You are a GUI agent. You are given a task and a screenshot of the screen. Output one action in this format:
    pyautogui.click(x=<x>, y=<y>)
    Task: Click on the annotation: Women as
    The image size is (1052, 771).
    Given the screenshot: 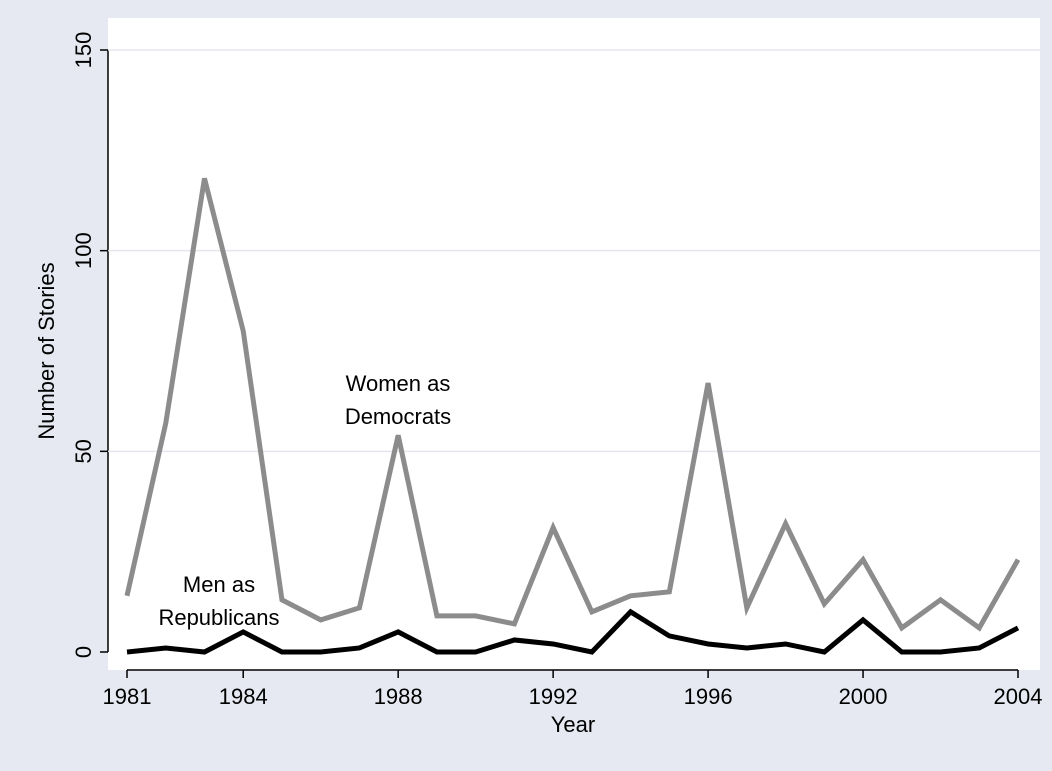 What is the action you would take?
    pyautogui.click(x=398, y=383)
    